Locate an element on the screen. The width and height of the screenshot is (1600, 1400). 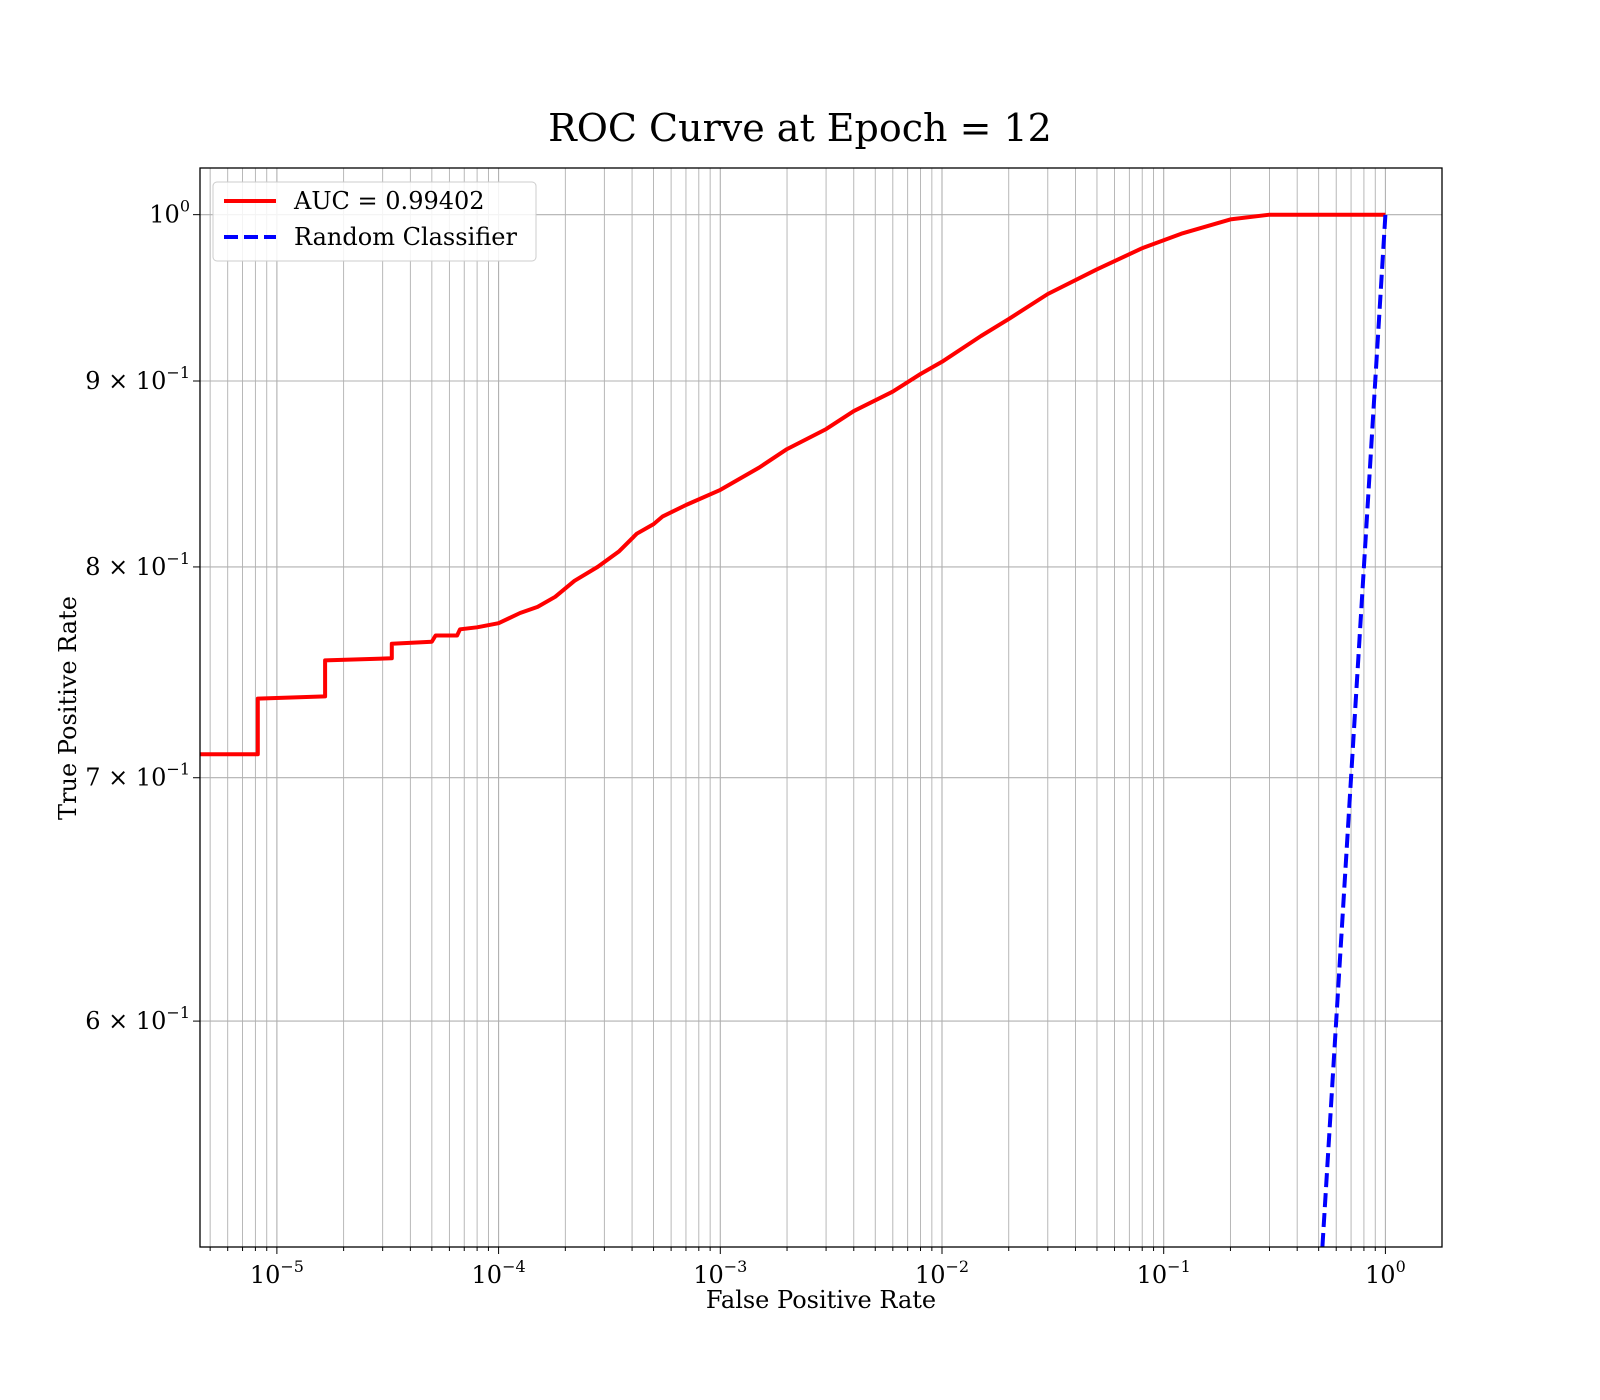
x-tick-label: 10⁻³ is located at coordinates (720, 1273).